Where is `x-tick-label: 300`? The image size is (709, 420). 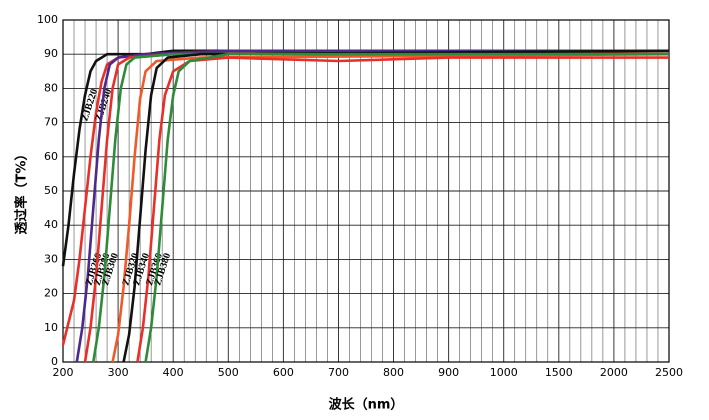
x-tick-label: 300 is located at coordinates (118, 372).